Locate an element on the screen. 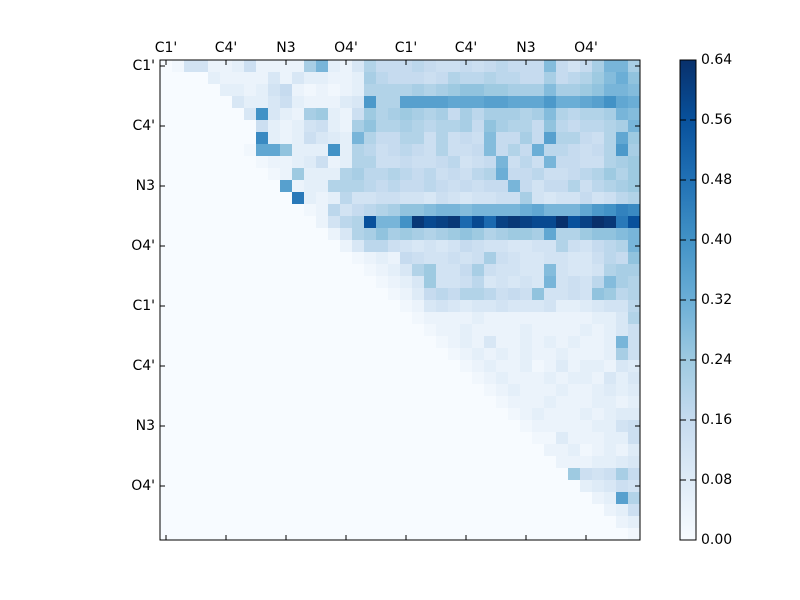 Image resolution: width=800 pixels, height=600 pixels. colorbar-tick-label: 0.32 is located at coordinates (716, 300).